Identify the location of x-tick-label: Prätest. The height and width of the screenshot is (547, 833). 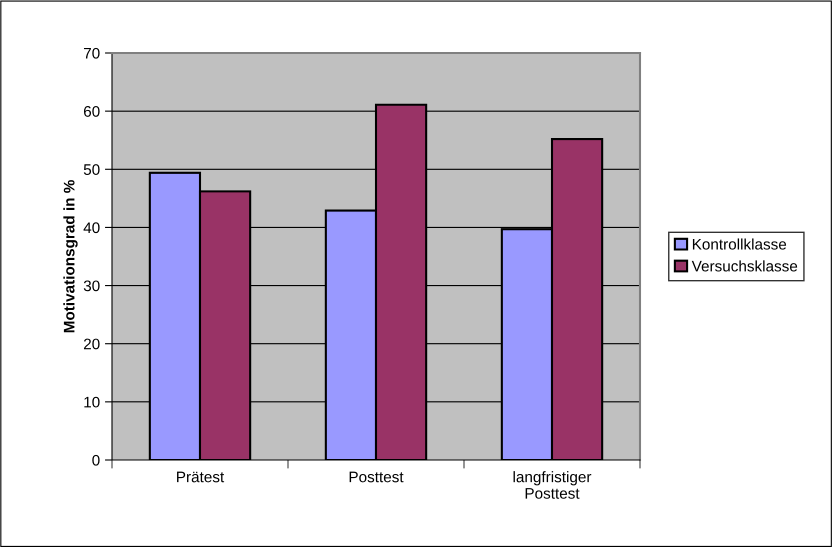
(200, 477).